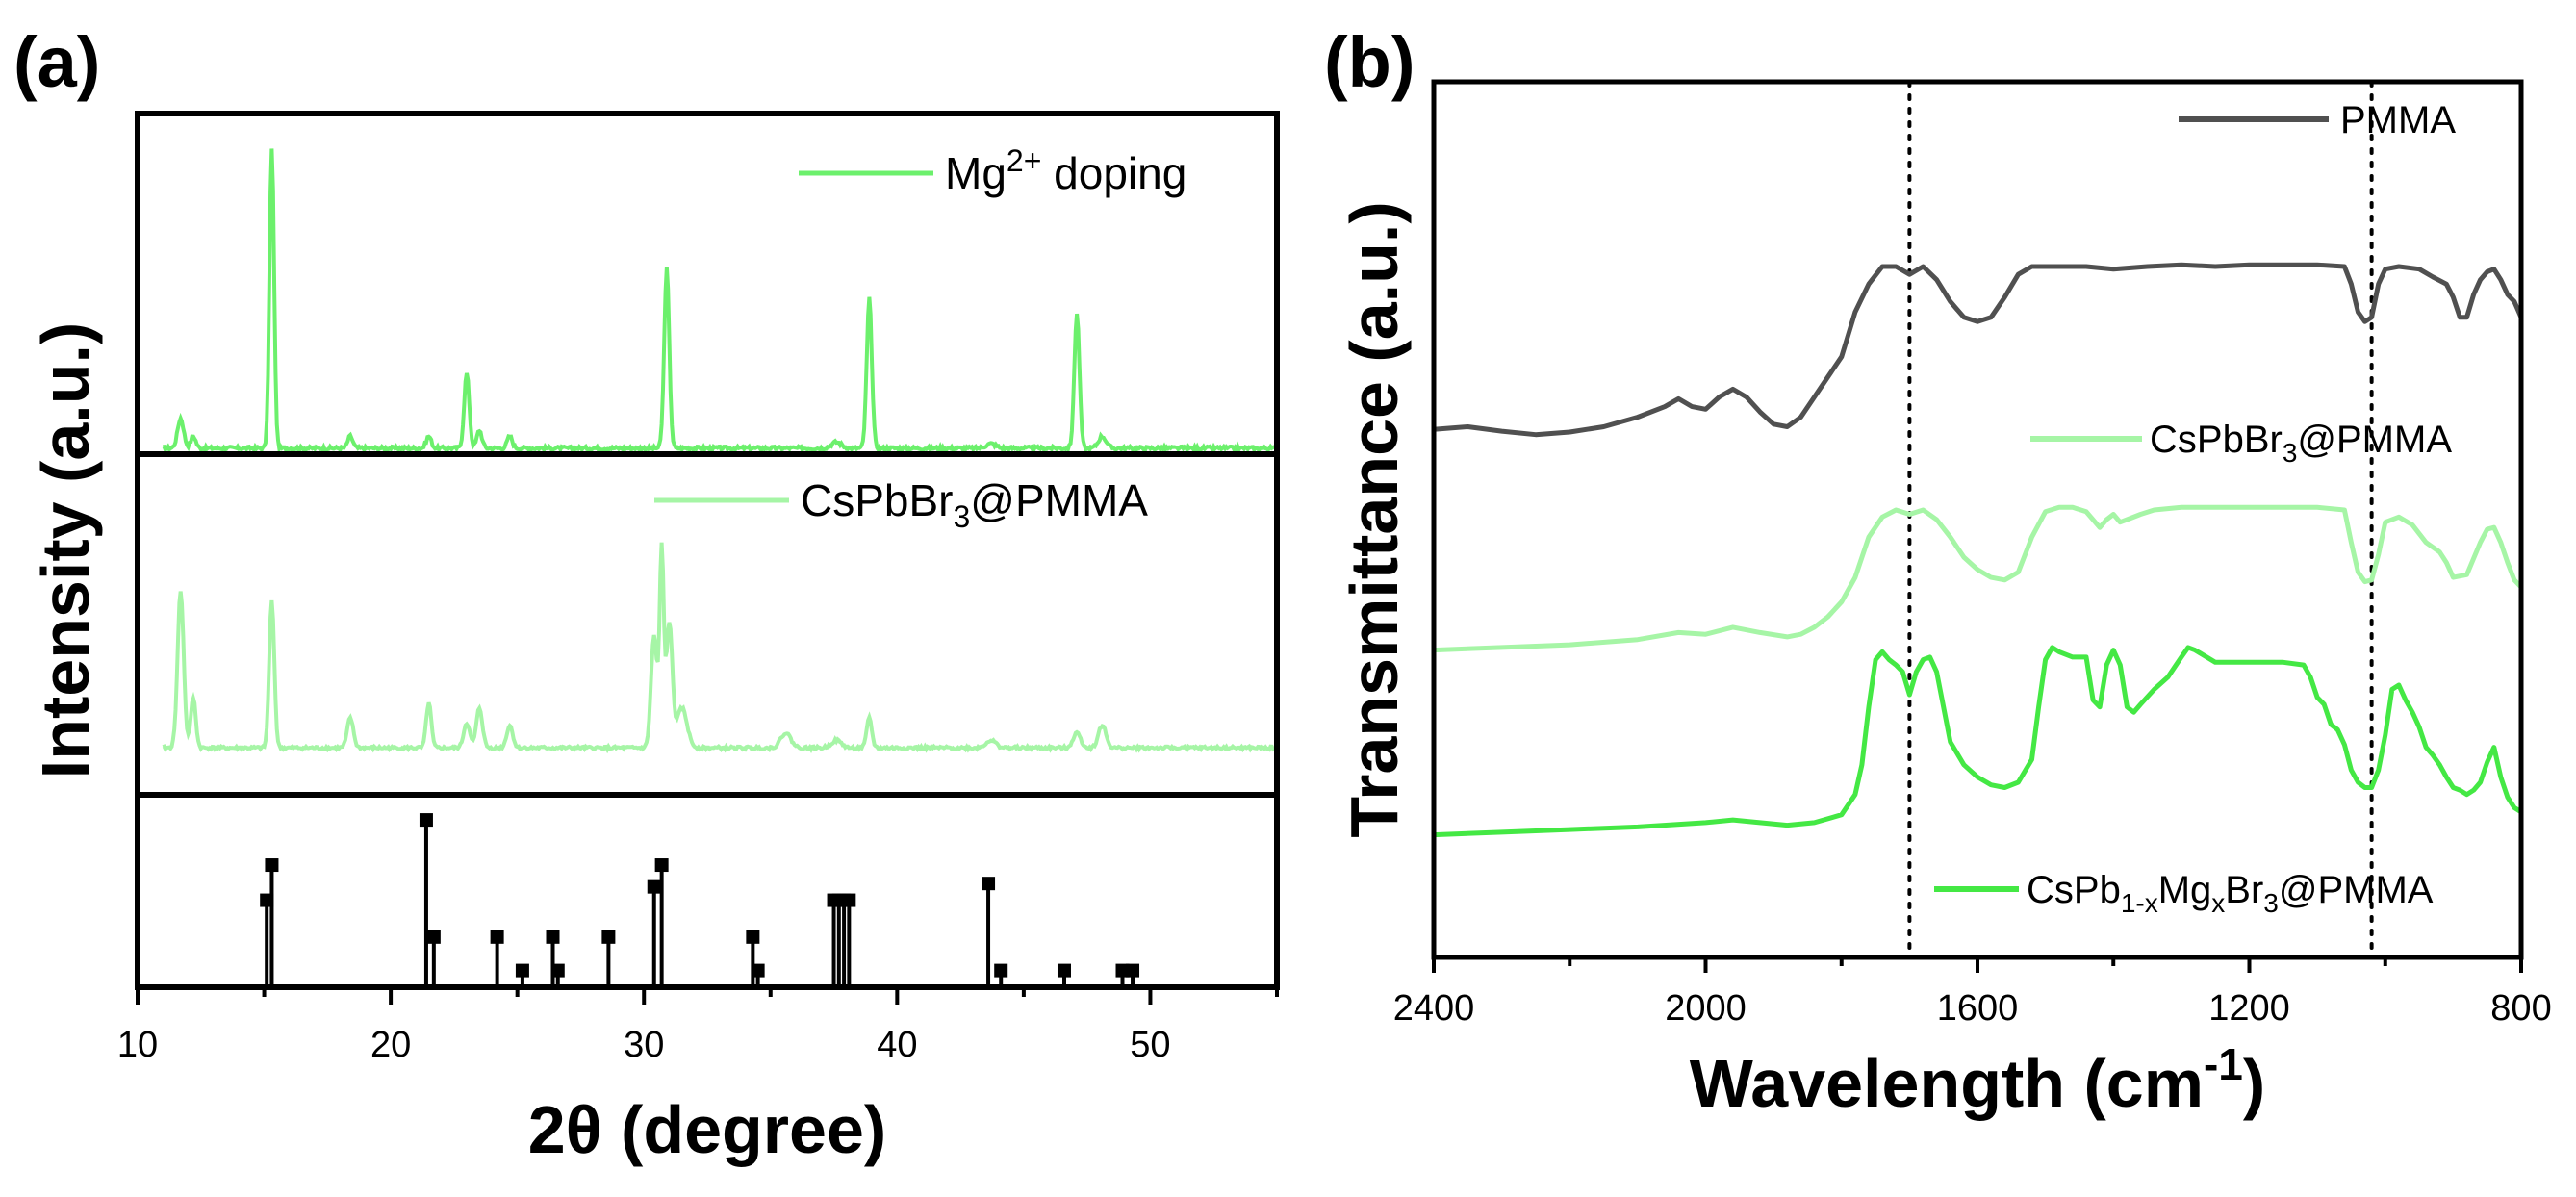 The width and height of the screenshot is (2576, 1197). I want to click on x-tick-label: 1600, so click(1978, 1008).